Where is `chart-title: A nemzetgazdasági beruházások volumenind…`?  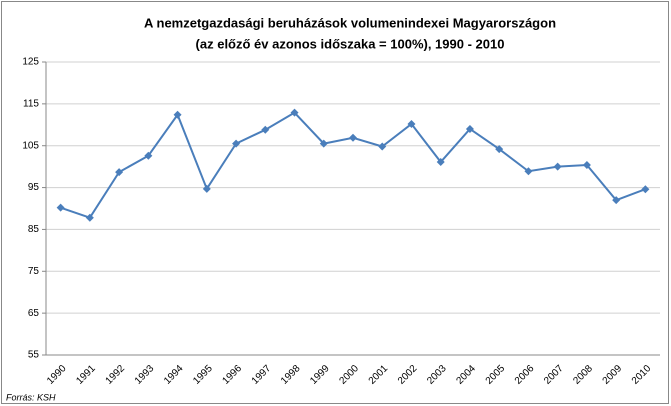 chart-title: A nemzetgazdasági beruházások volumenind… is located at coordinates (350, 22).